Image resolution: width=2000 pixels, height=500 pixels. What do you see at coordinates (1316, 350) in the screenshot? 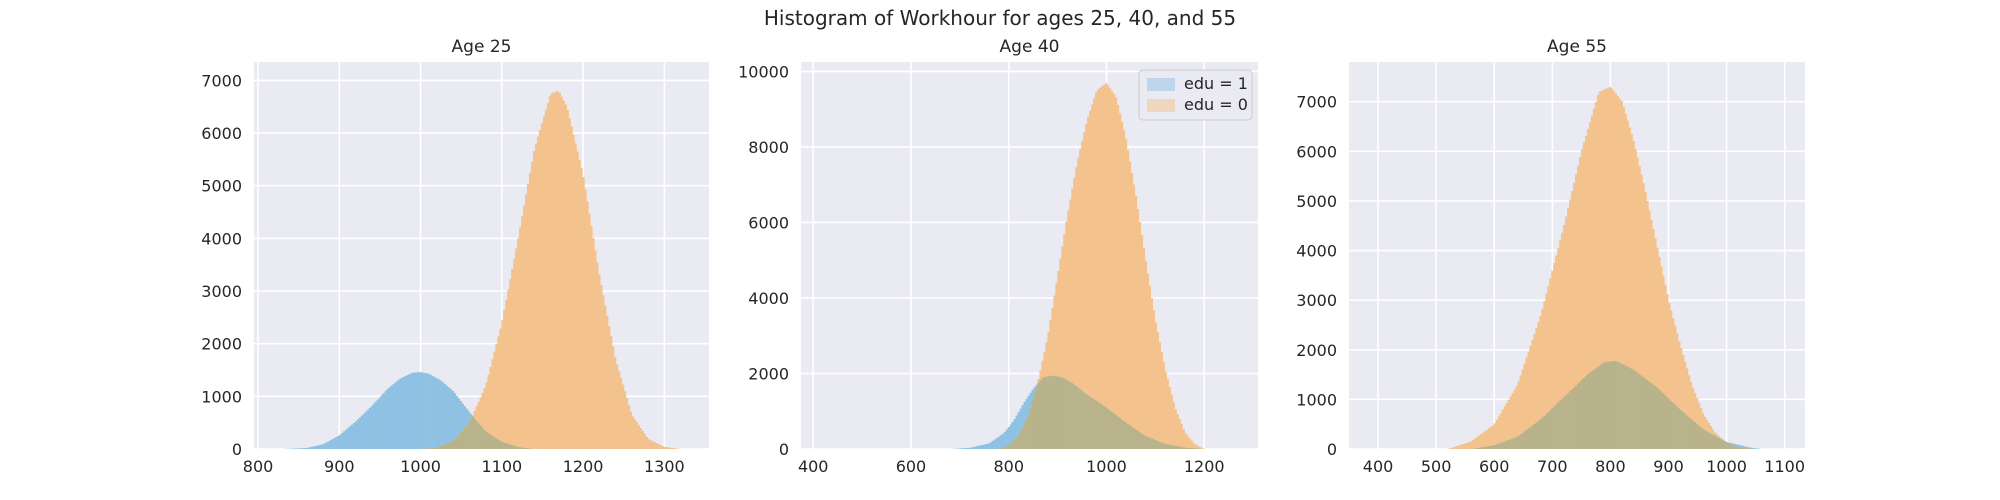
I see `y-tick-label: 2000` at bounding box center [1316, 350].